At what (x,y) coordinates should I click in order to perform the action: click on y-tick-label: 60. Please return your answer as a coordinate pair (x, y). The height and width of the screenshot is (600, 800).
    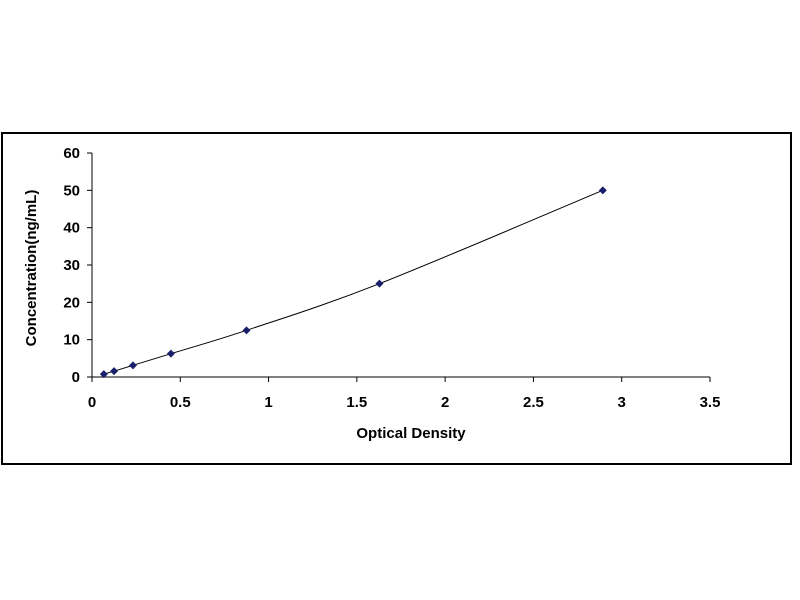
    Looking at the image, I should click on (71, 153).